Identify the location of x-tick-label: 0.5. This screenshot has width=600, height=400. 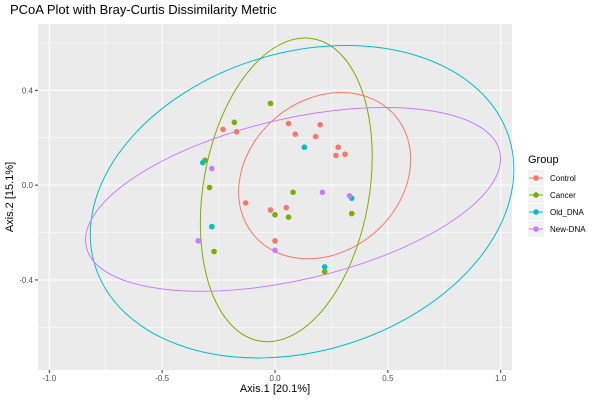
(388, 378).